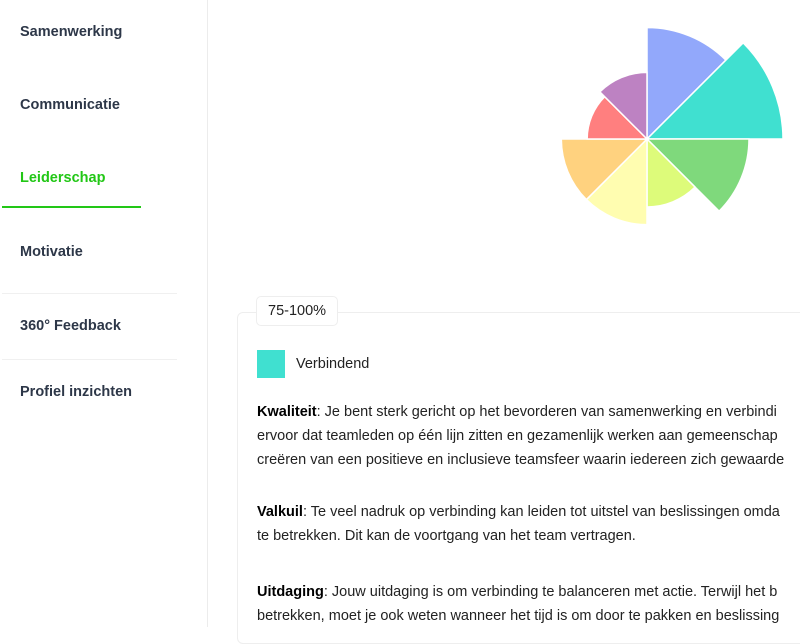 The image size is (800, 644). I want to click on polar-area-chart, so click(672, 126).